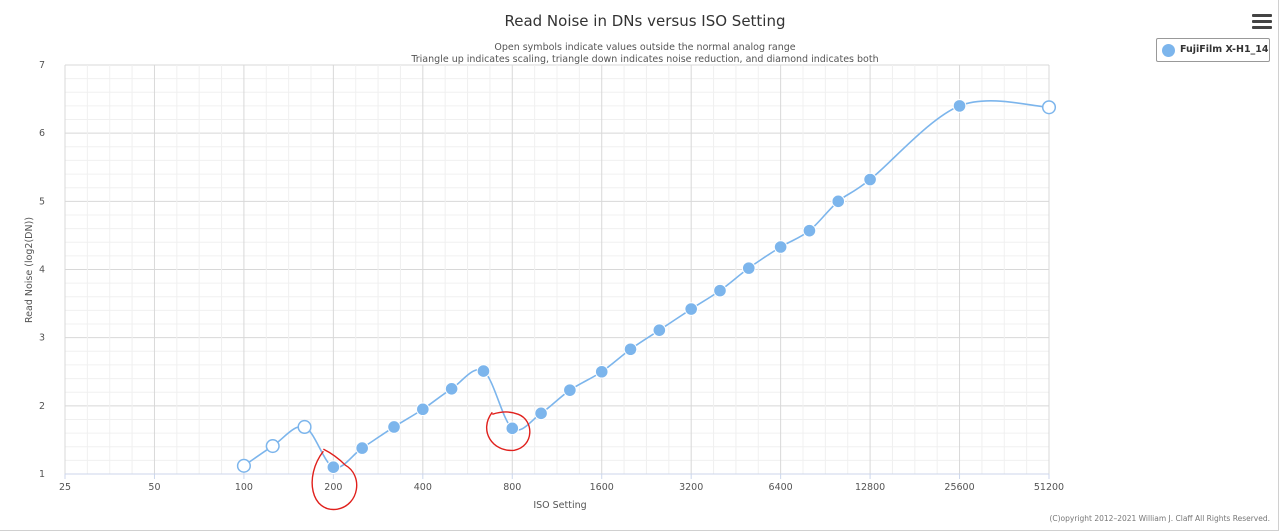  What do you see at coordinates (42, 201) in the screenshot?
I see `y-tick-label: 5` at bounding box center [42, 201].